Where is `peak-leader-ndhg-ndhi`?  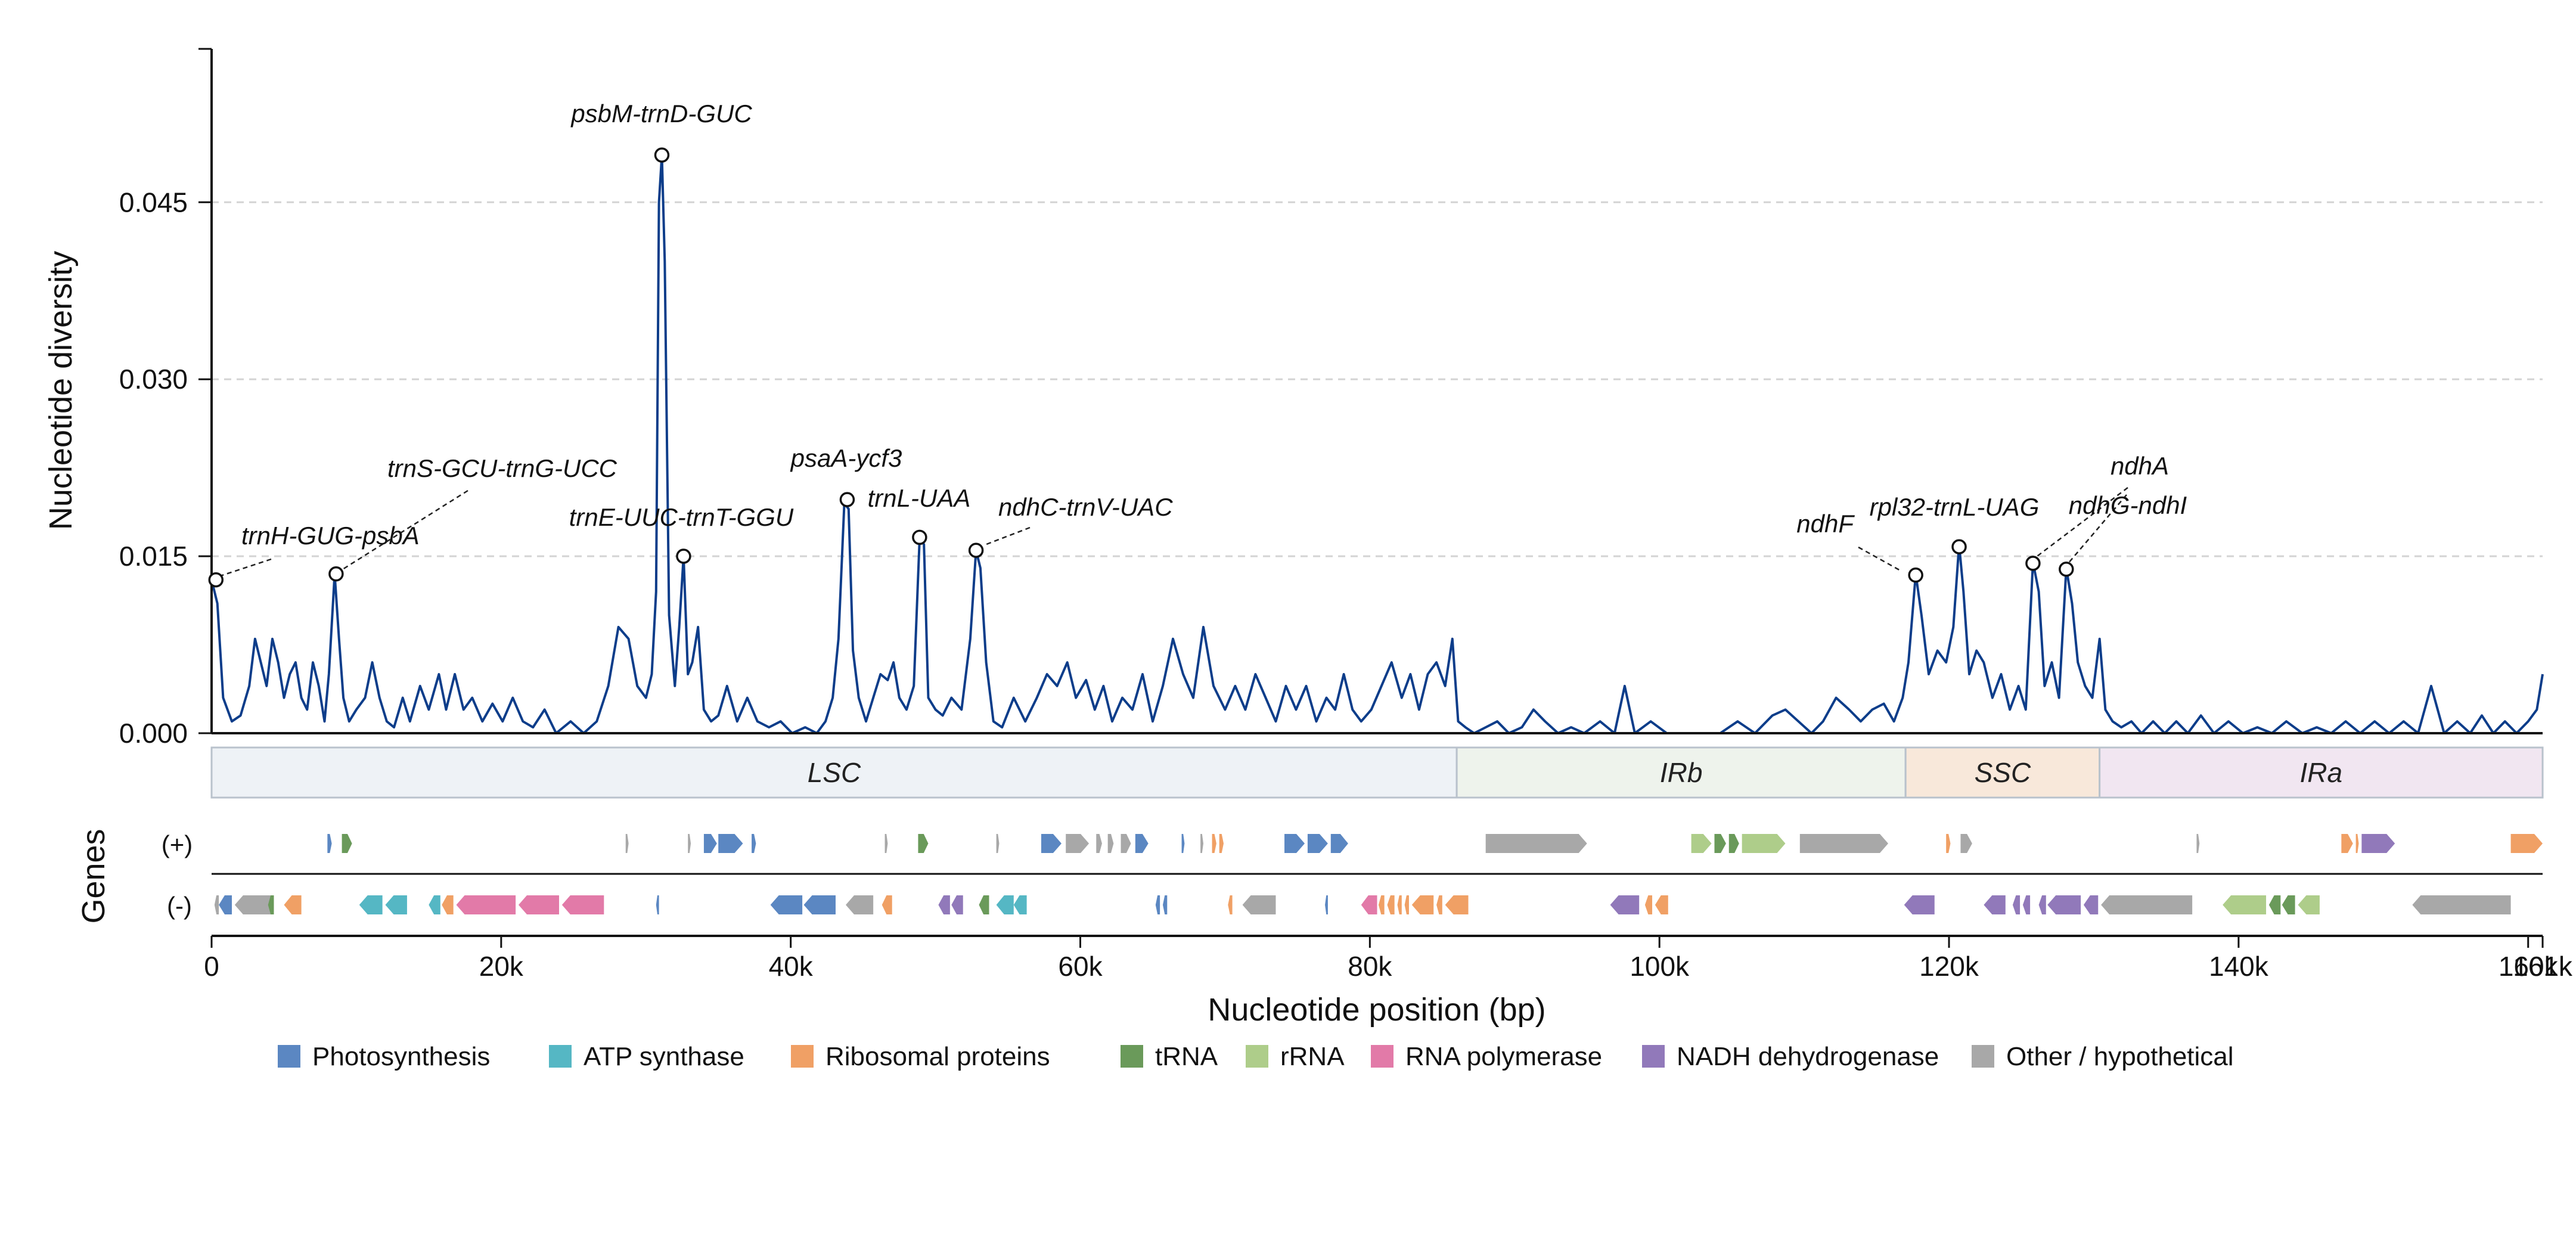 peak-leader-ndhg-ndhi is located at coordinates (2097, 529).